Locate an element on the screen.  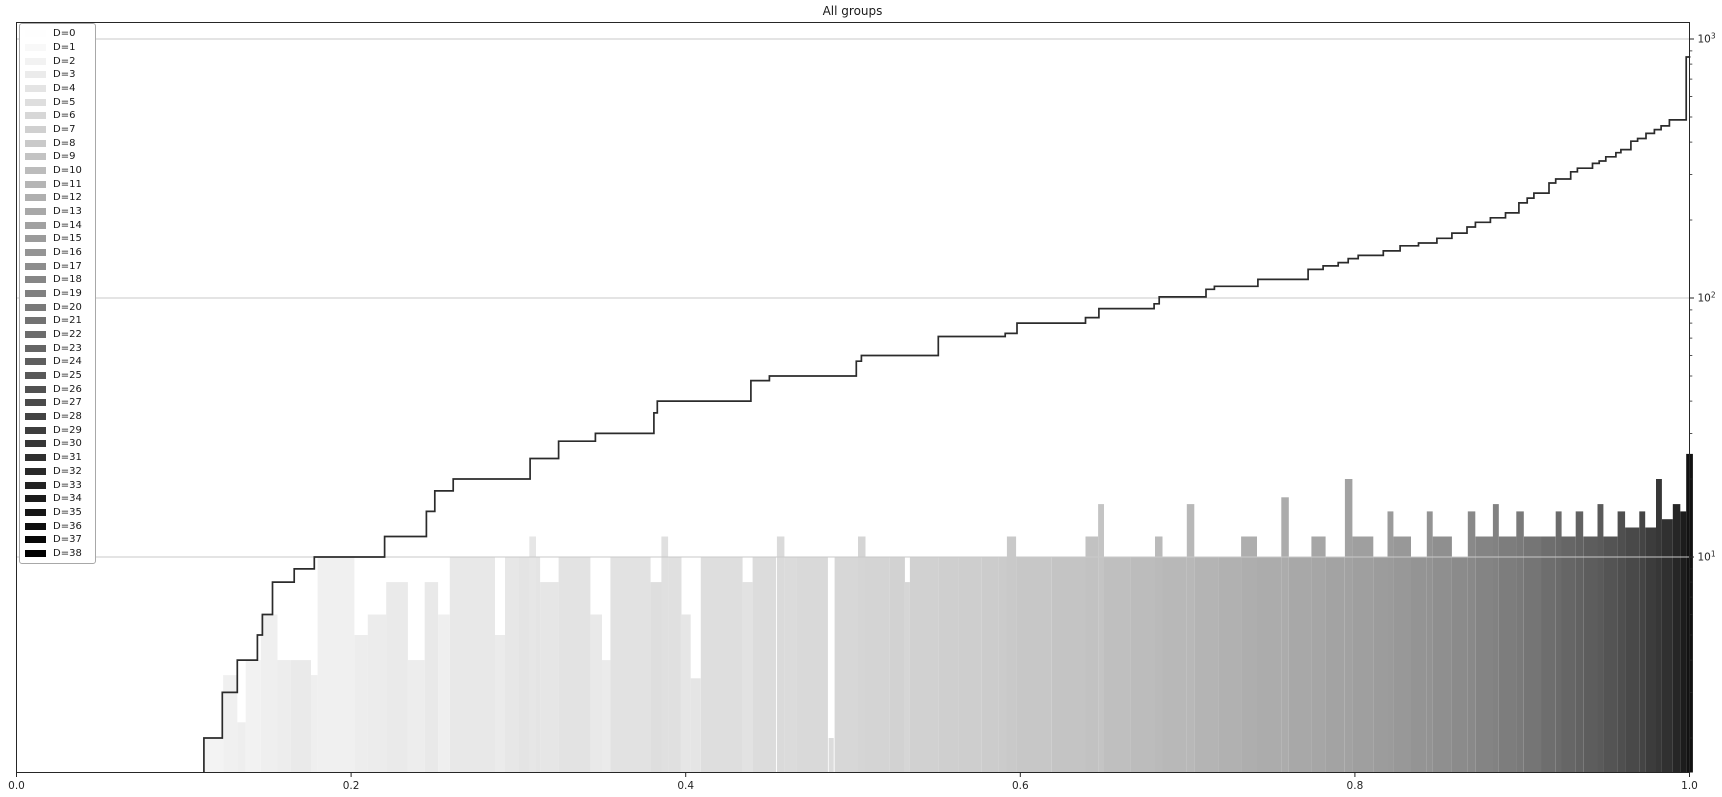
legend-entry-label: D=38 is located at coordinates (67, 553).